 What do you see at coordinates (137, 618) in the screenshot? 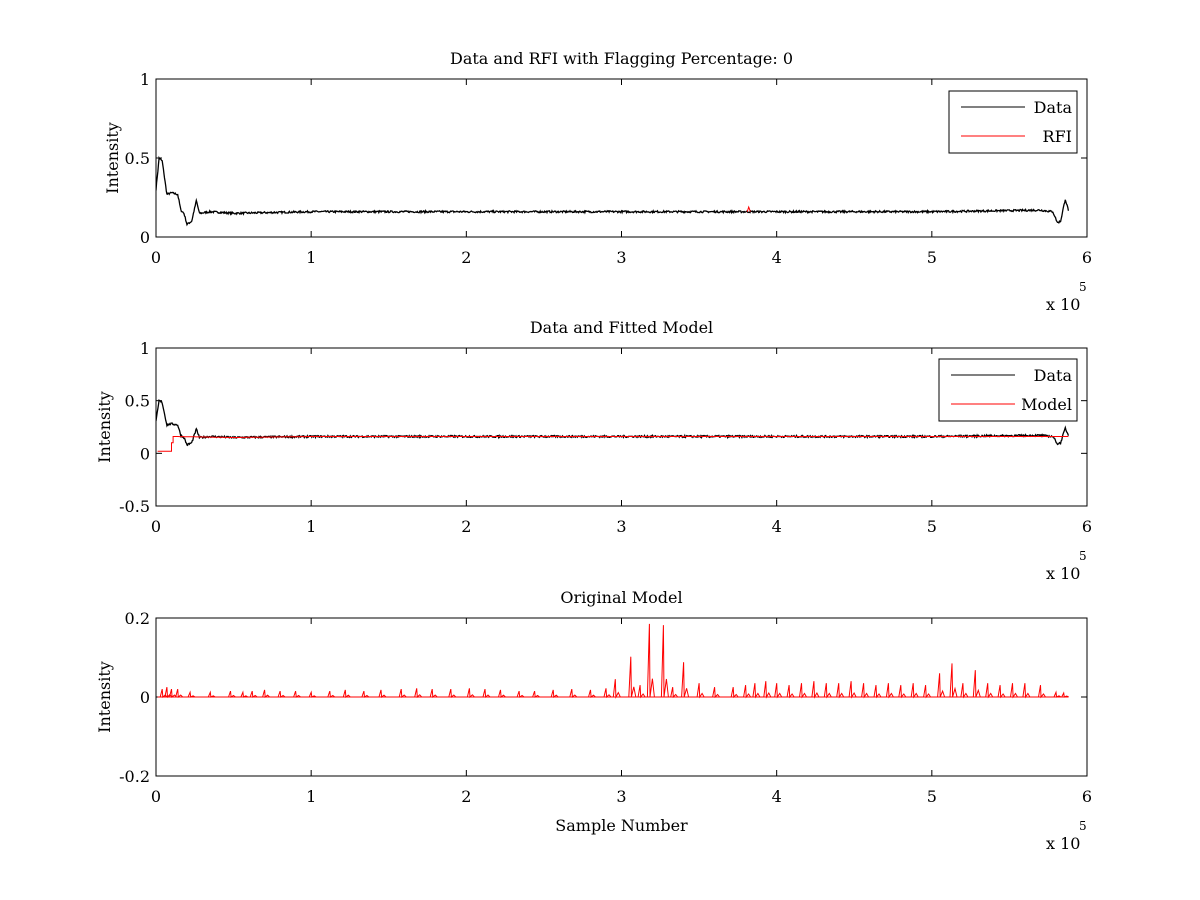
I see `y-tick-label: 0.2` at bounding box center [137, 618].